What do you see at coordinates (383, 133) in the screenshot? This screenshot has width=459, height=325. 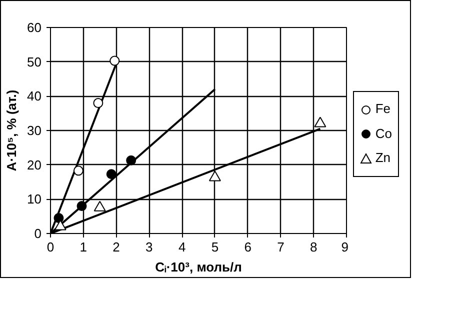 I see `legend-label: Co` at bounding box center [383, 133].